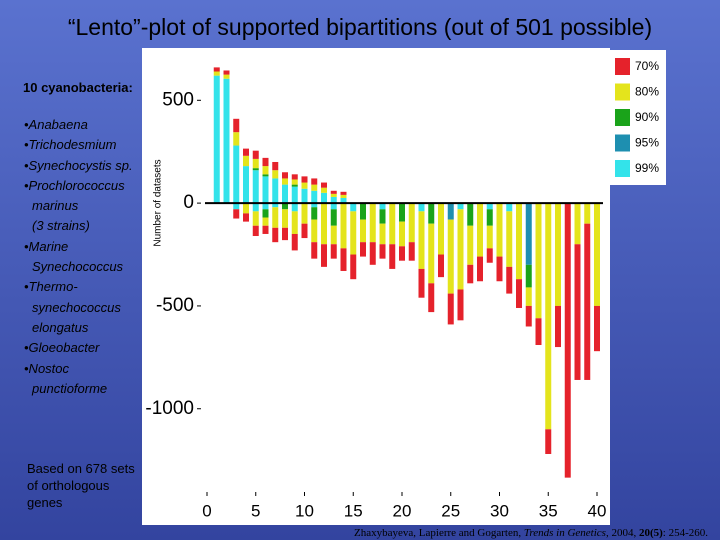 Image resolution: width=720 pixels, height=540 pixels. What do you see at coordinates (78, 87) in the screenshot?
I see `list-heading: 10 cyanobacteria:` at bounding box center [78, 87].